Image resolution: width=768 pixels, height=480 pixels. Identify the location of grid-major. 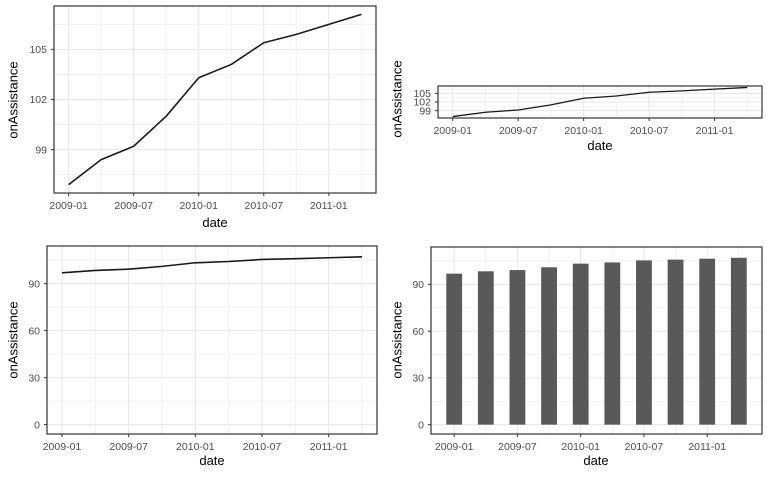
(600, 102).